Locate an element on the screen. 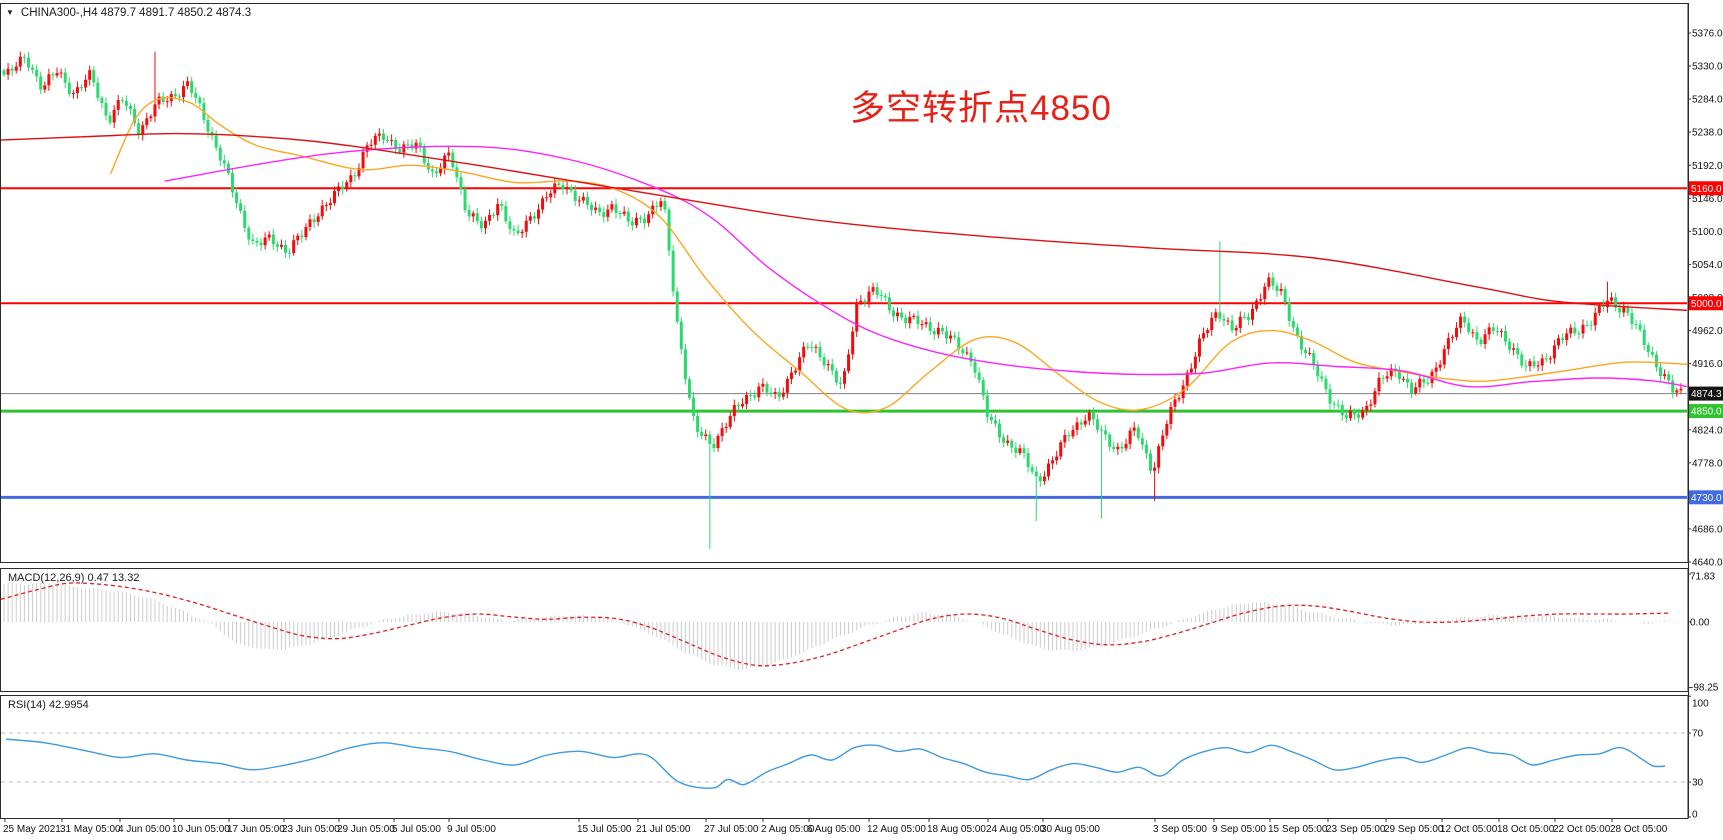 The width and height of the screenshot is (1723, 840). time-tick-label: 2 Aug 05:00 is located at coordinates (788, 829).